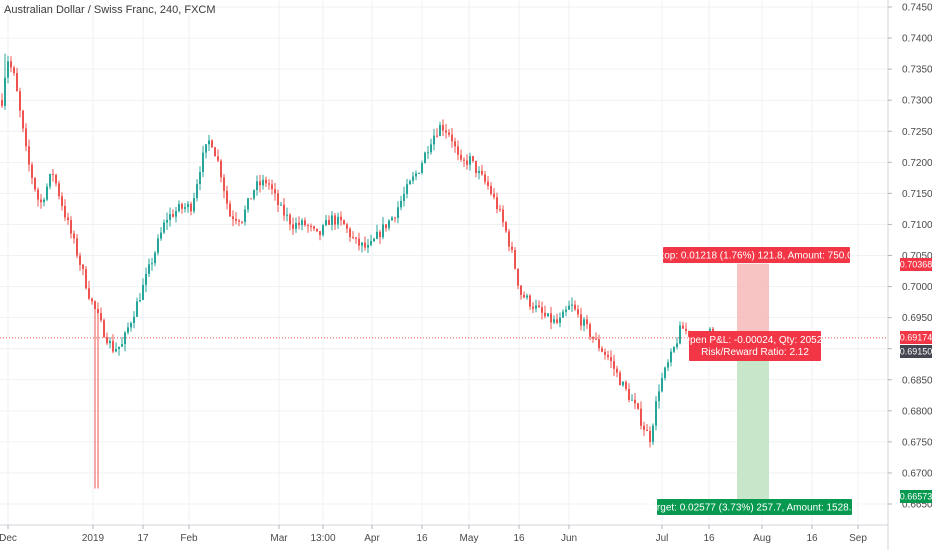 The height and width of the screenshot is (550, 932). Describe the element at coordinates (858, 538) in the screenshot. I see `x-tick-label: Sep` at that location.